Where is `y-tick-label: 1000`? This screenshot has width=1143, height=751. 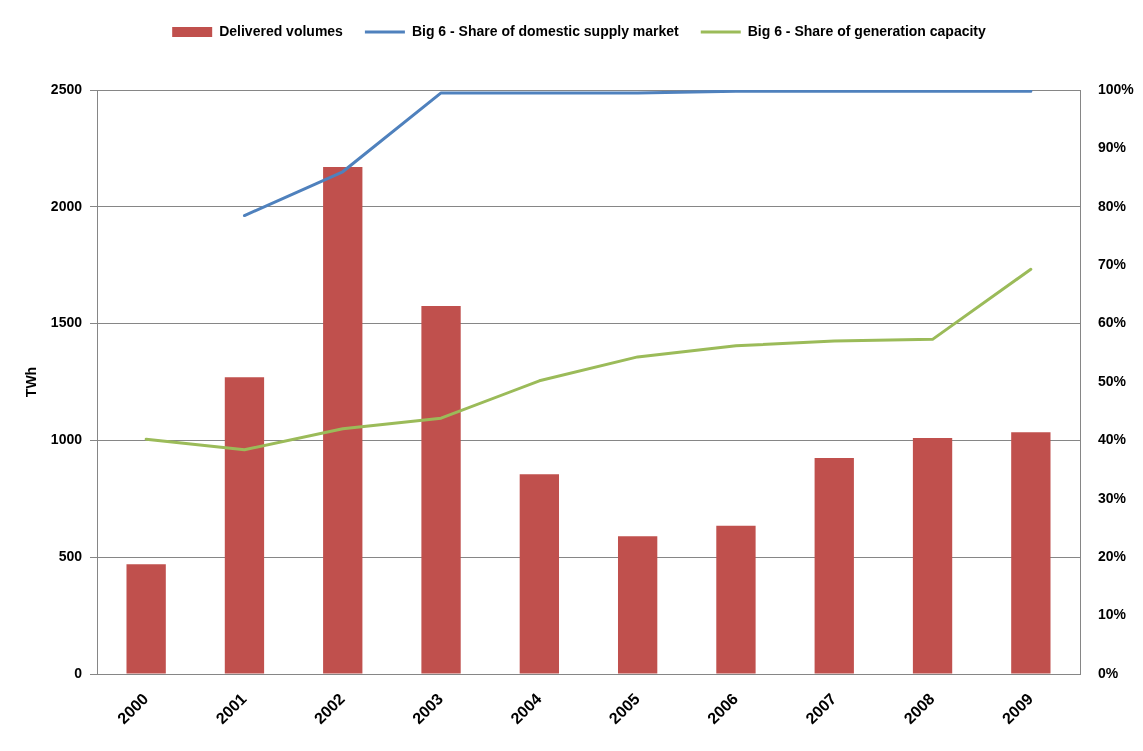
y-tick-label: 1000 is located at coordinates (66, 439).